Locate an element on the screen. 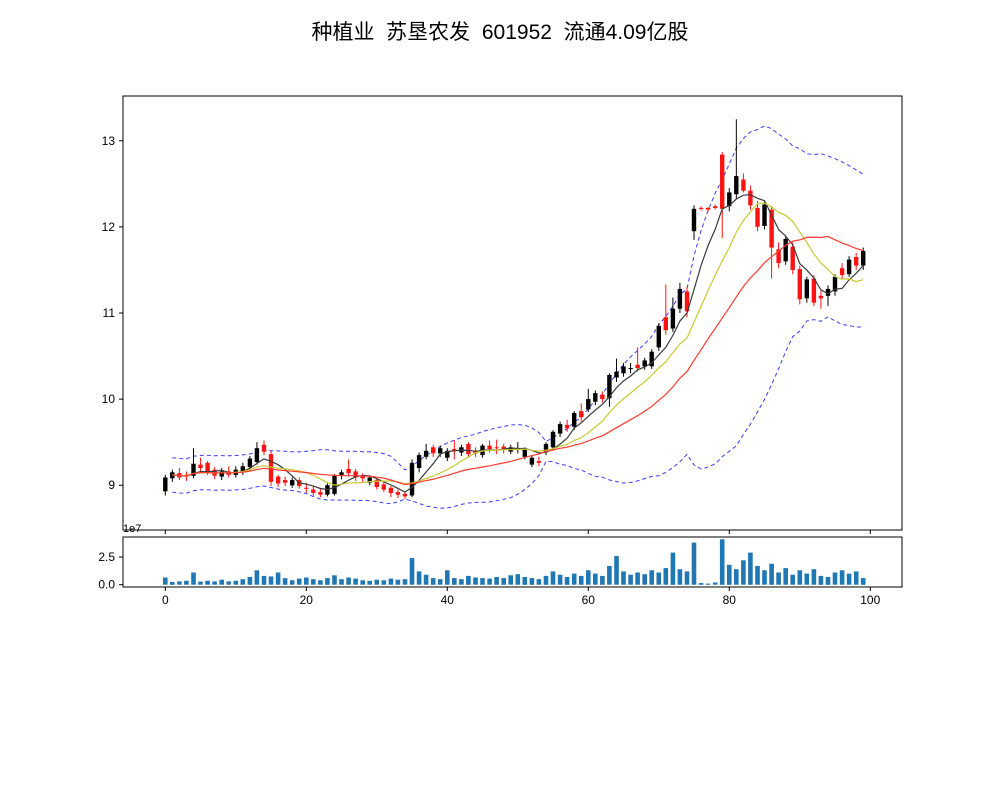  volume-panel-border is located at coordinates (512, 562).